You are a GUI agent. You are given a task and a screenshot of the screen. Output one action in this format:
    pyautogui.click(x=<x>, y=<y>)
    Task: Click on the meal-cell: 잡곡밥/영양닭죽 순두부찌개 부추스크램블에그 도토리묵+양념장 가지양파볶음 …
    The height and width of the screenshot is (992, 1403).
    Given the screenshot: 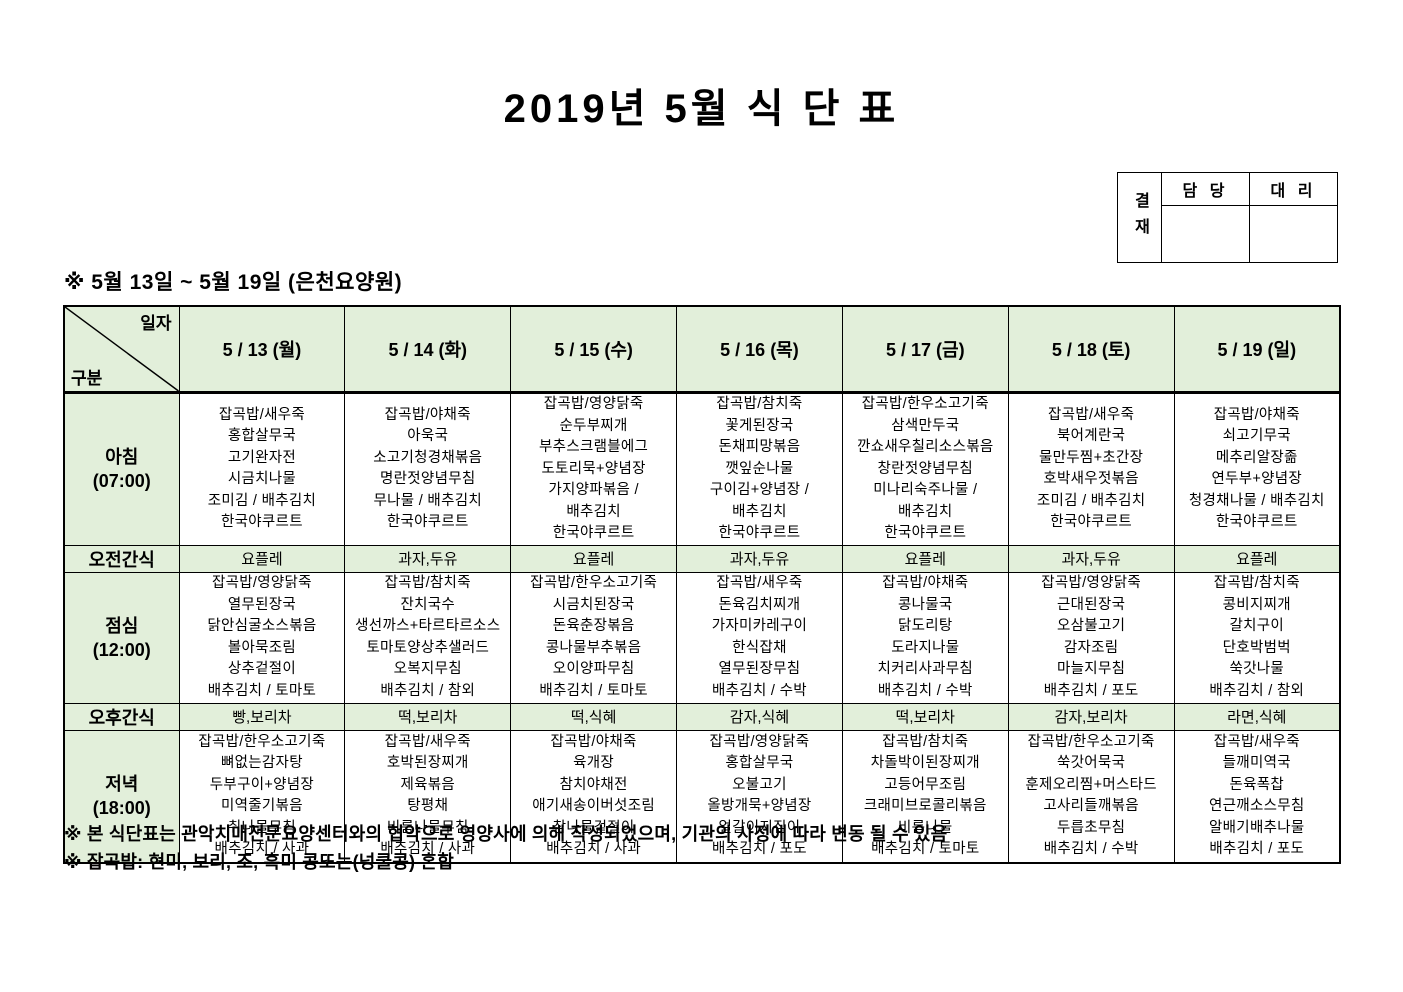 What is the action you would take?
    pyautogui.click(x=594, y=469)
    